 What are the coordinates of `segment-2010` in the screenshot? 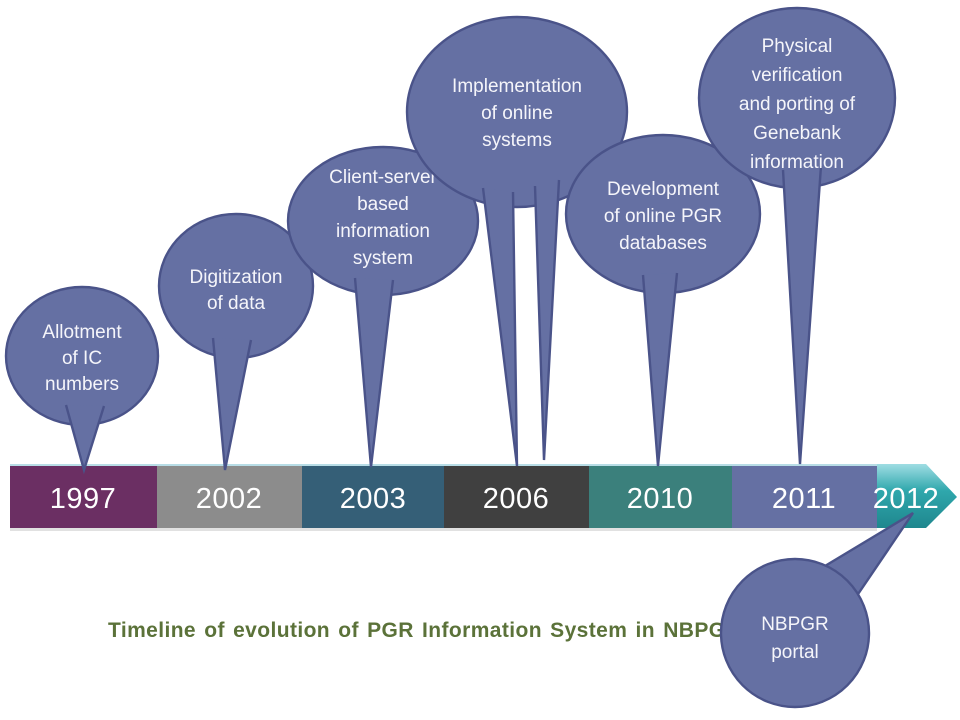 It's located at (660, 497).